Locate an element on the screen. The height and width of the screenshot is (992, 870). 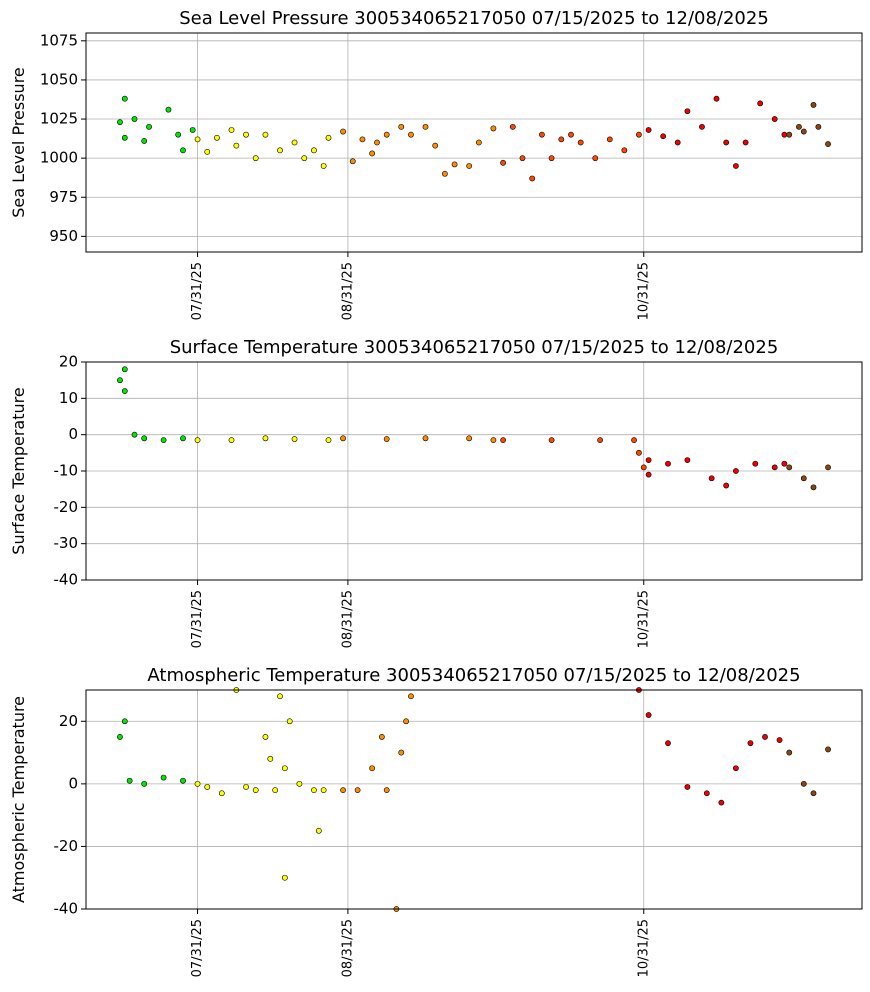
y-axis-label: Surface Temperature is located at coordinates (18, 470).